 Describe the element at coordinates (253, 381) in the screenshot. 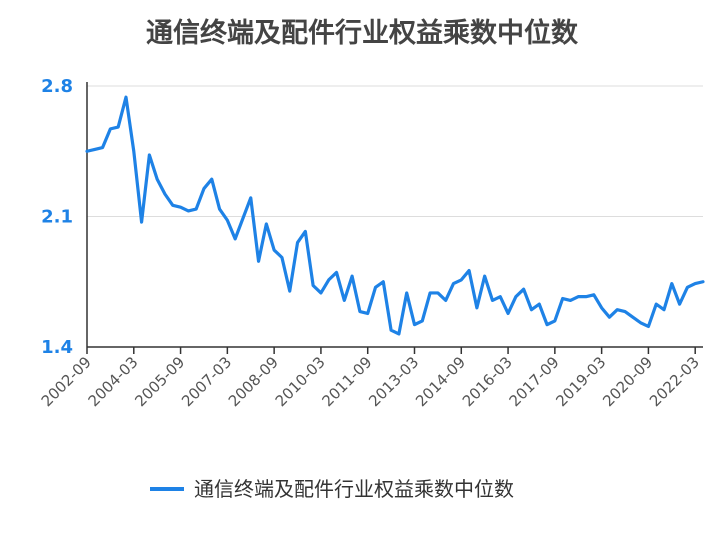

I see `x-tick-label-4: 2008-09` at that location.